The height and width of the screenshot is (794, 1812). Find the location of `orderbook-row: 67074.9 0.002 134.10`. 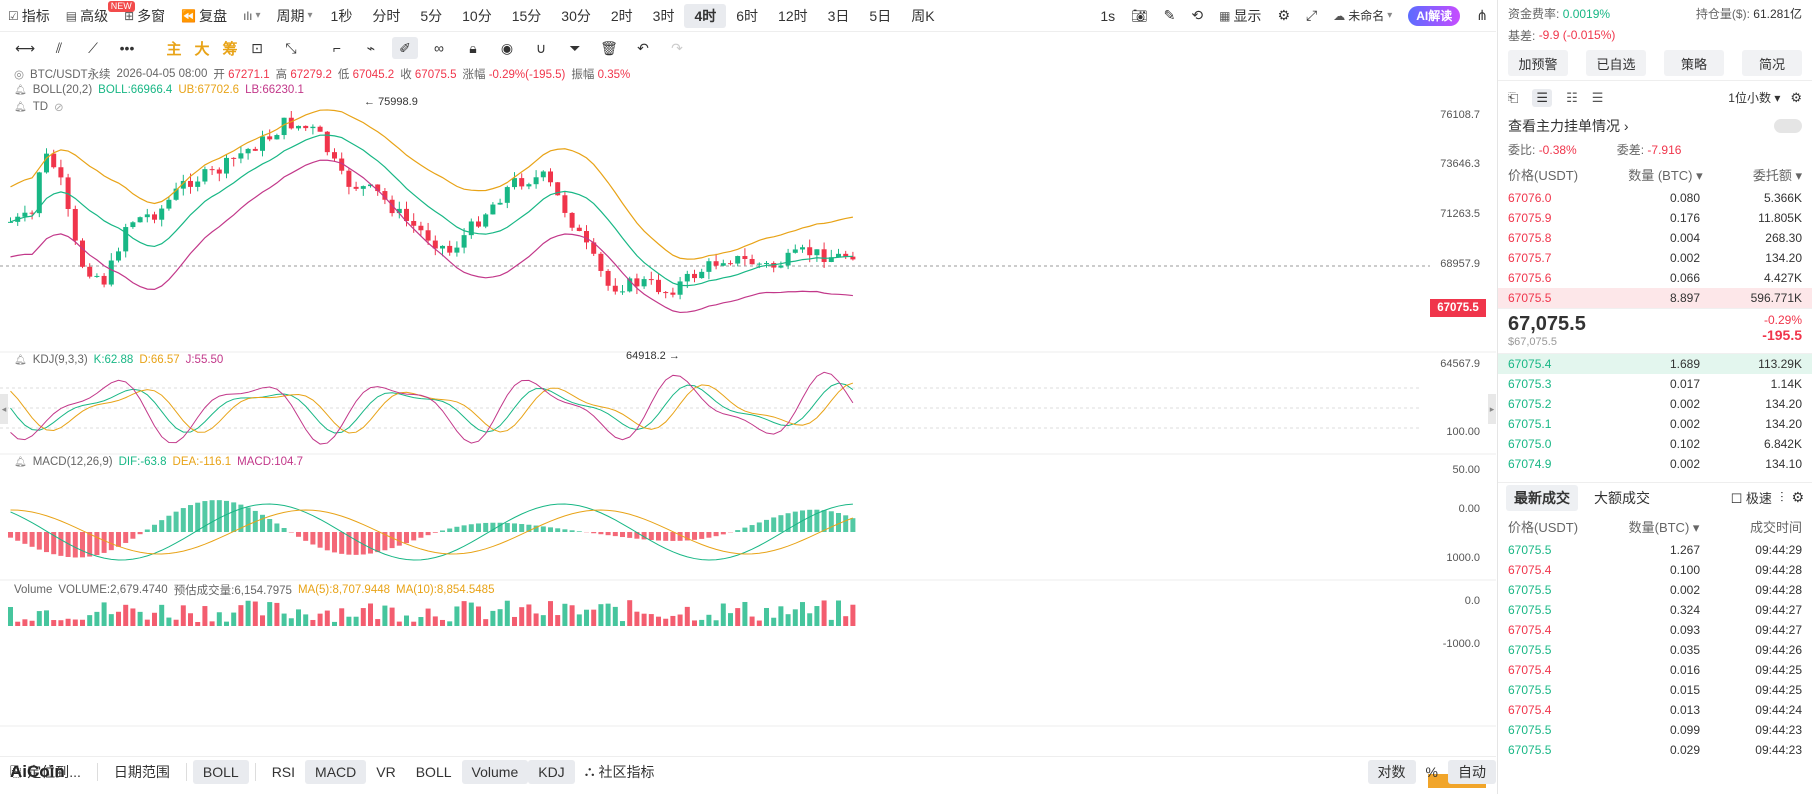

orderbook-row: 67074.9 0.002 134.10 is located at coordinates (1655, 464).